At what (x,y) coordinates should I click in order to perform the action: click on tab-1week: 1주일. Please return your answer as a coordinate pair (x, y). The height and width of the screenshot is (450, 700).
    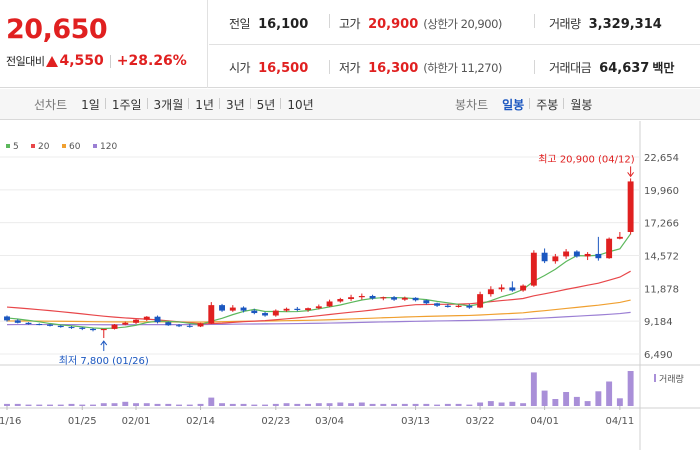
    Looking at the image, I should click on (126, 104).